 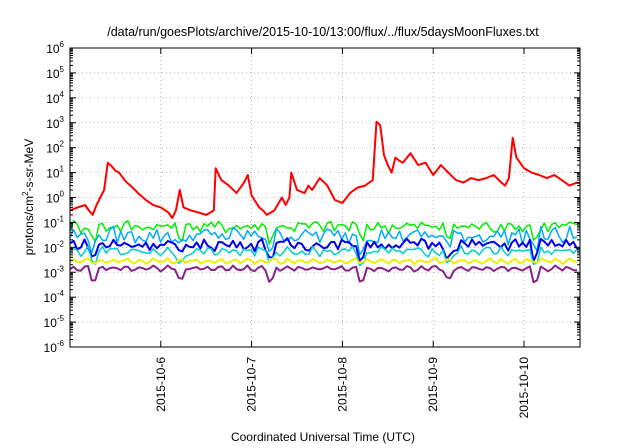 I want to click on y-tick-label: 10², so click(x=55, y=148).